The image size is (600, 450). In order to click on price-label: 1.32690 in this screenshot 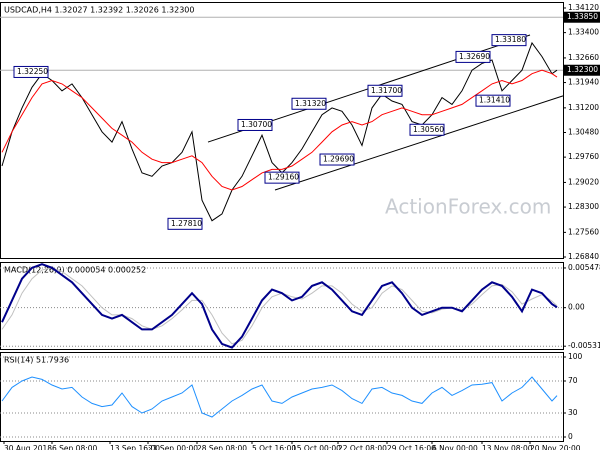, I will do `click(474, 56)`.